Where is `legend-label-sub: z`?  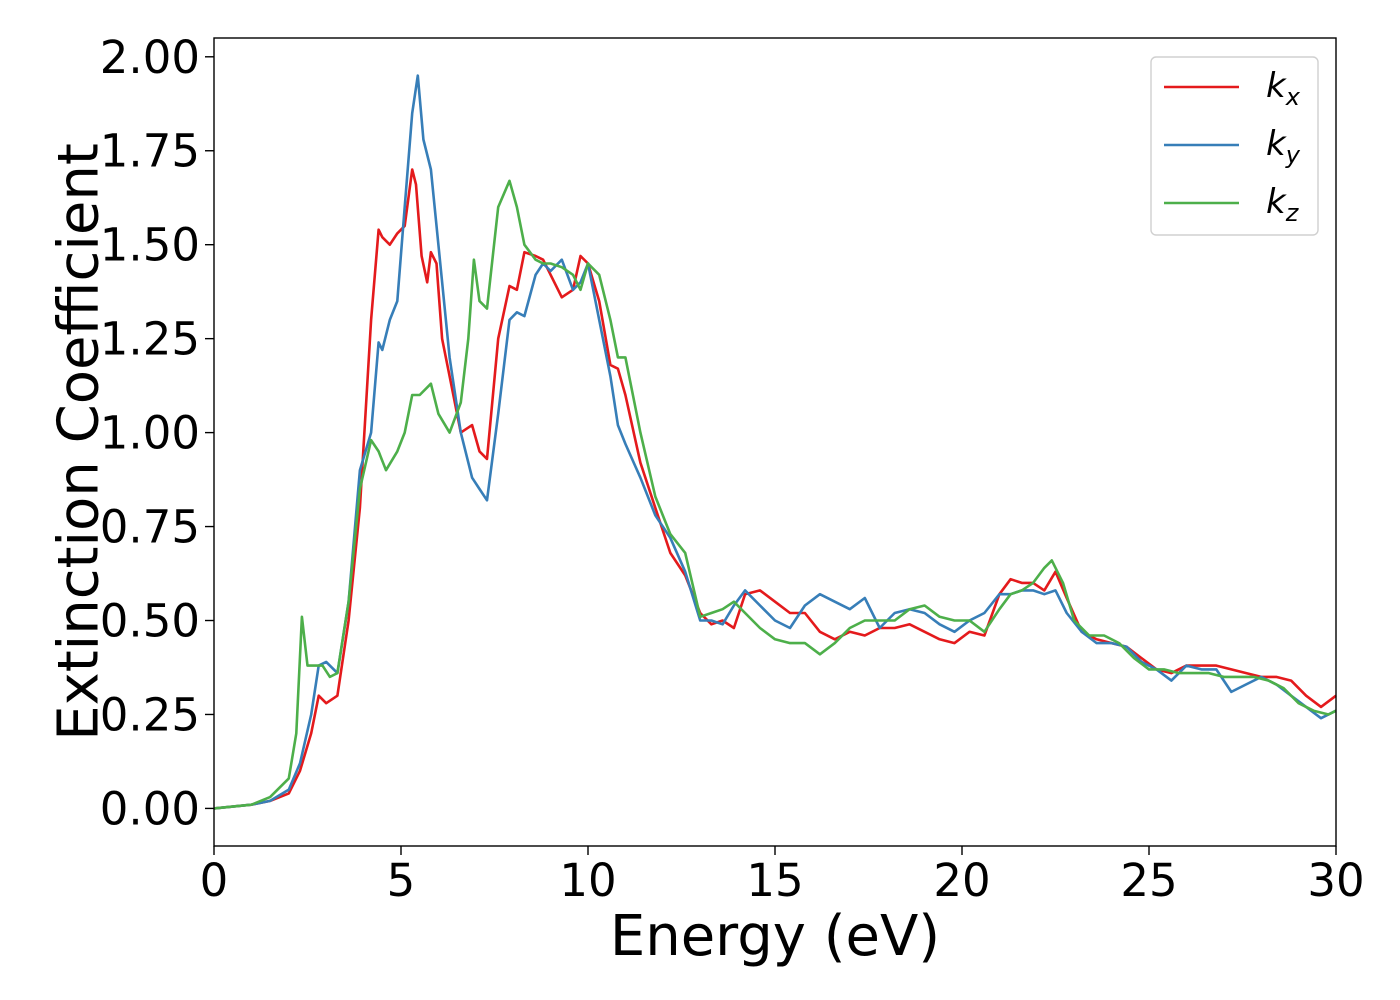
legend-label-sub: z is located at coordinates (1292, 213).